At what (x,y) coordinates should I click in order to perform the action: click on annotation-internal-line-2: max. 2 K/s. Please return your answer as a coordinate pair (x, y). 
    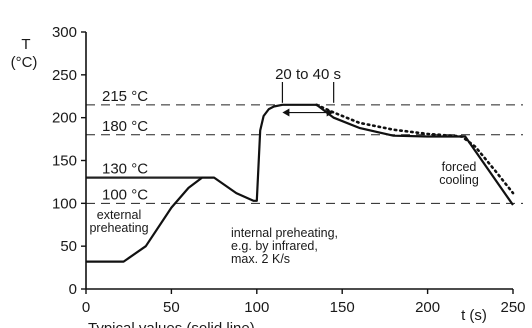
    Looking at the image, I should click on (260, 259).